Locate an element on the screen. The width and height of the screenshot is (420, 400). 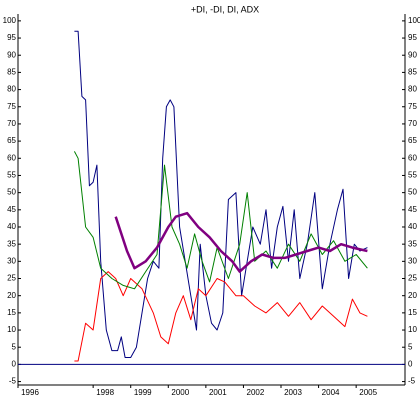
y2-tick-label: 90 is located at coordinates (412, 54).